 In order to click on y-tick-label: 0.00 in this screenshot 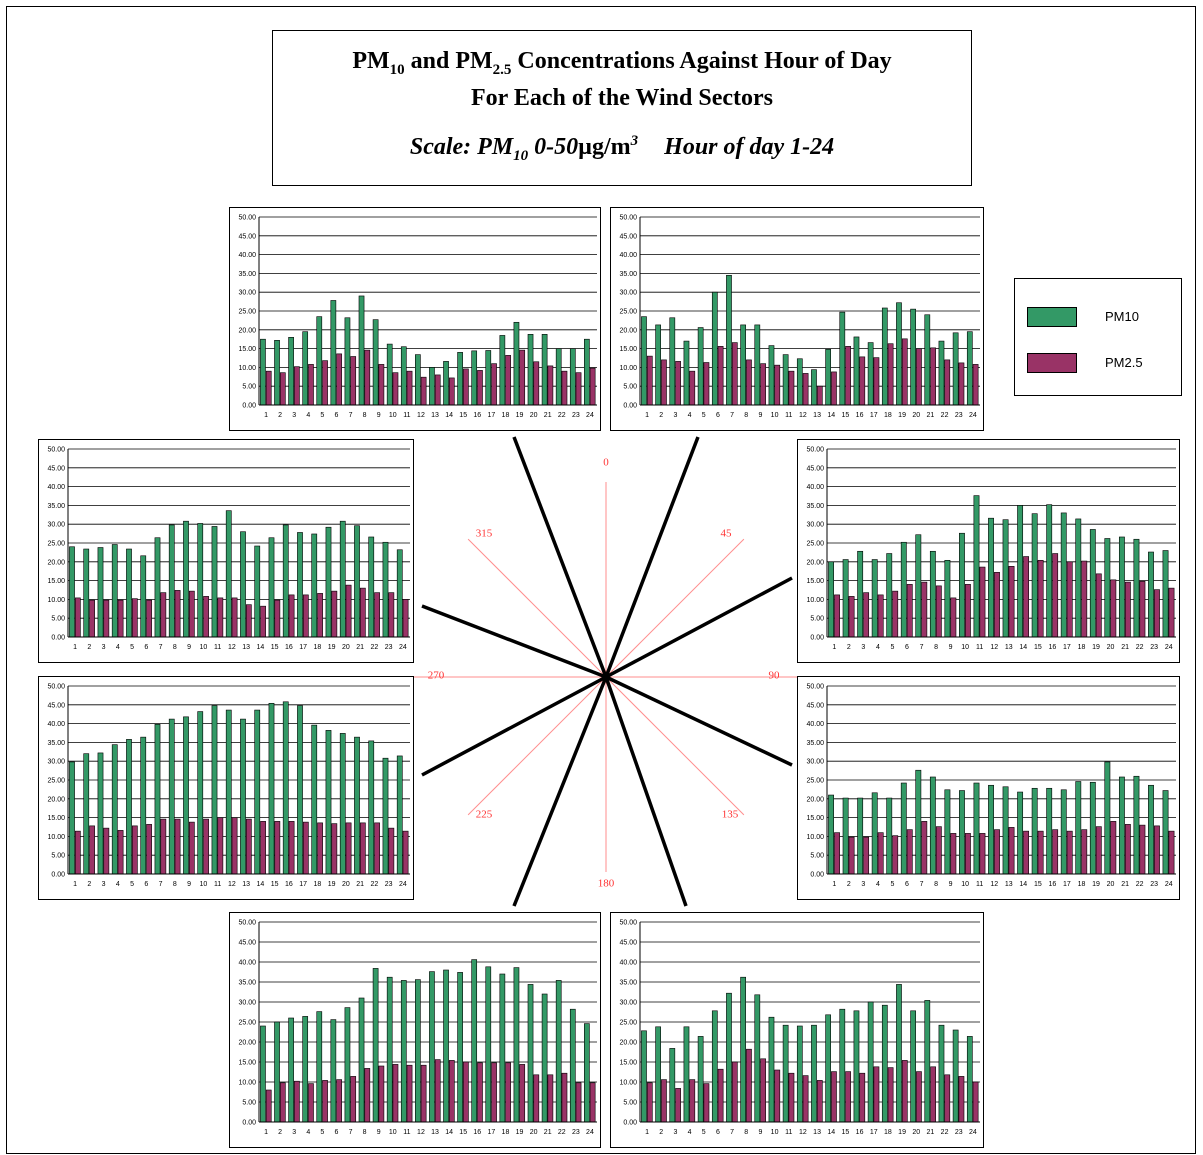, I will do `click(630, 1123)`.